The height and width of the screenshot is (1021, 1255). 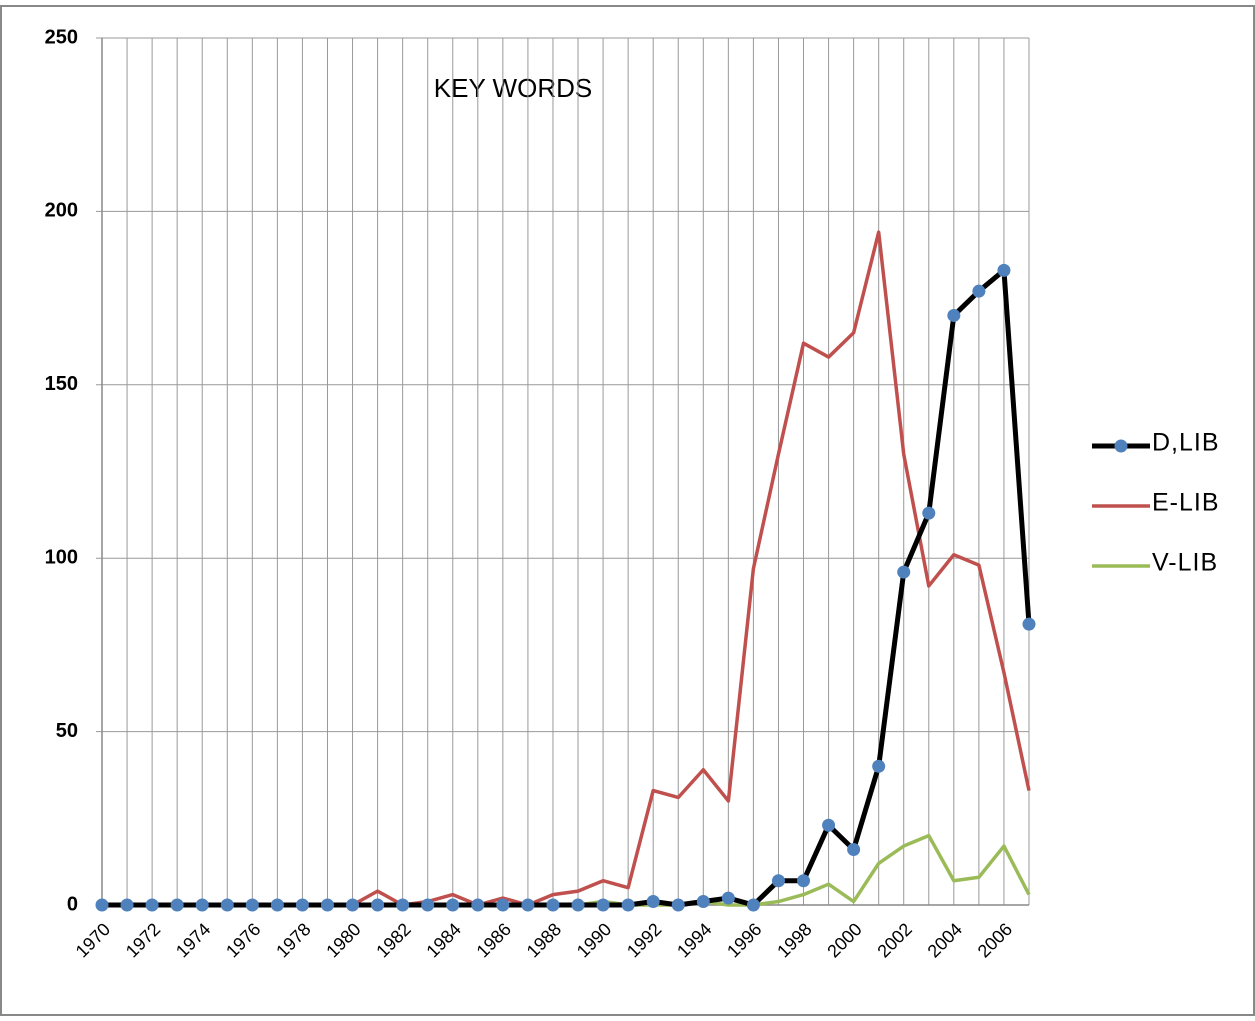 I want to click on y-tick-label: 100, so click(x=61, y=557).